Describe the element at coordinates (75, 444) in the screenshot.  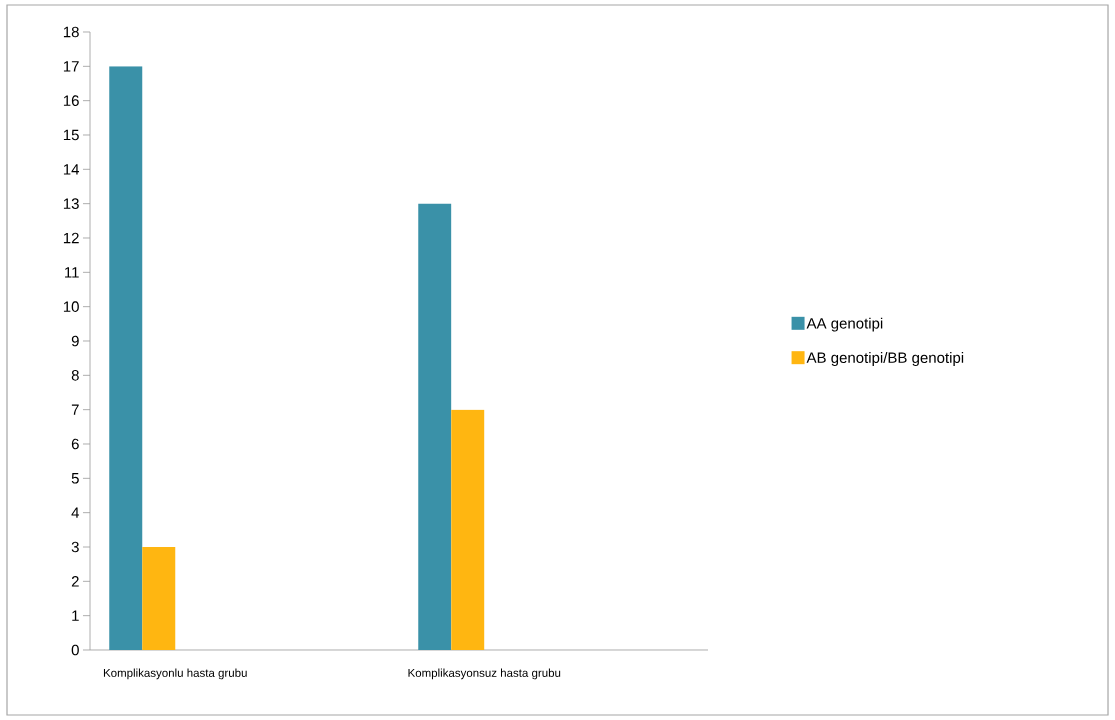
I see `y-tick-label: 6` at that location.